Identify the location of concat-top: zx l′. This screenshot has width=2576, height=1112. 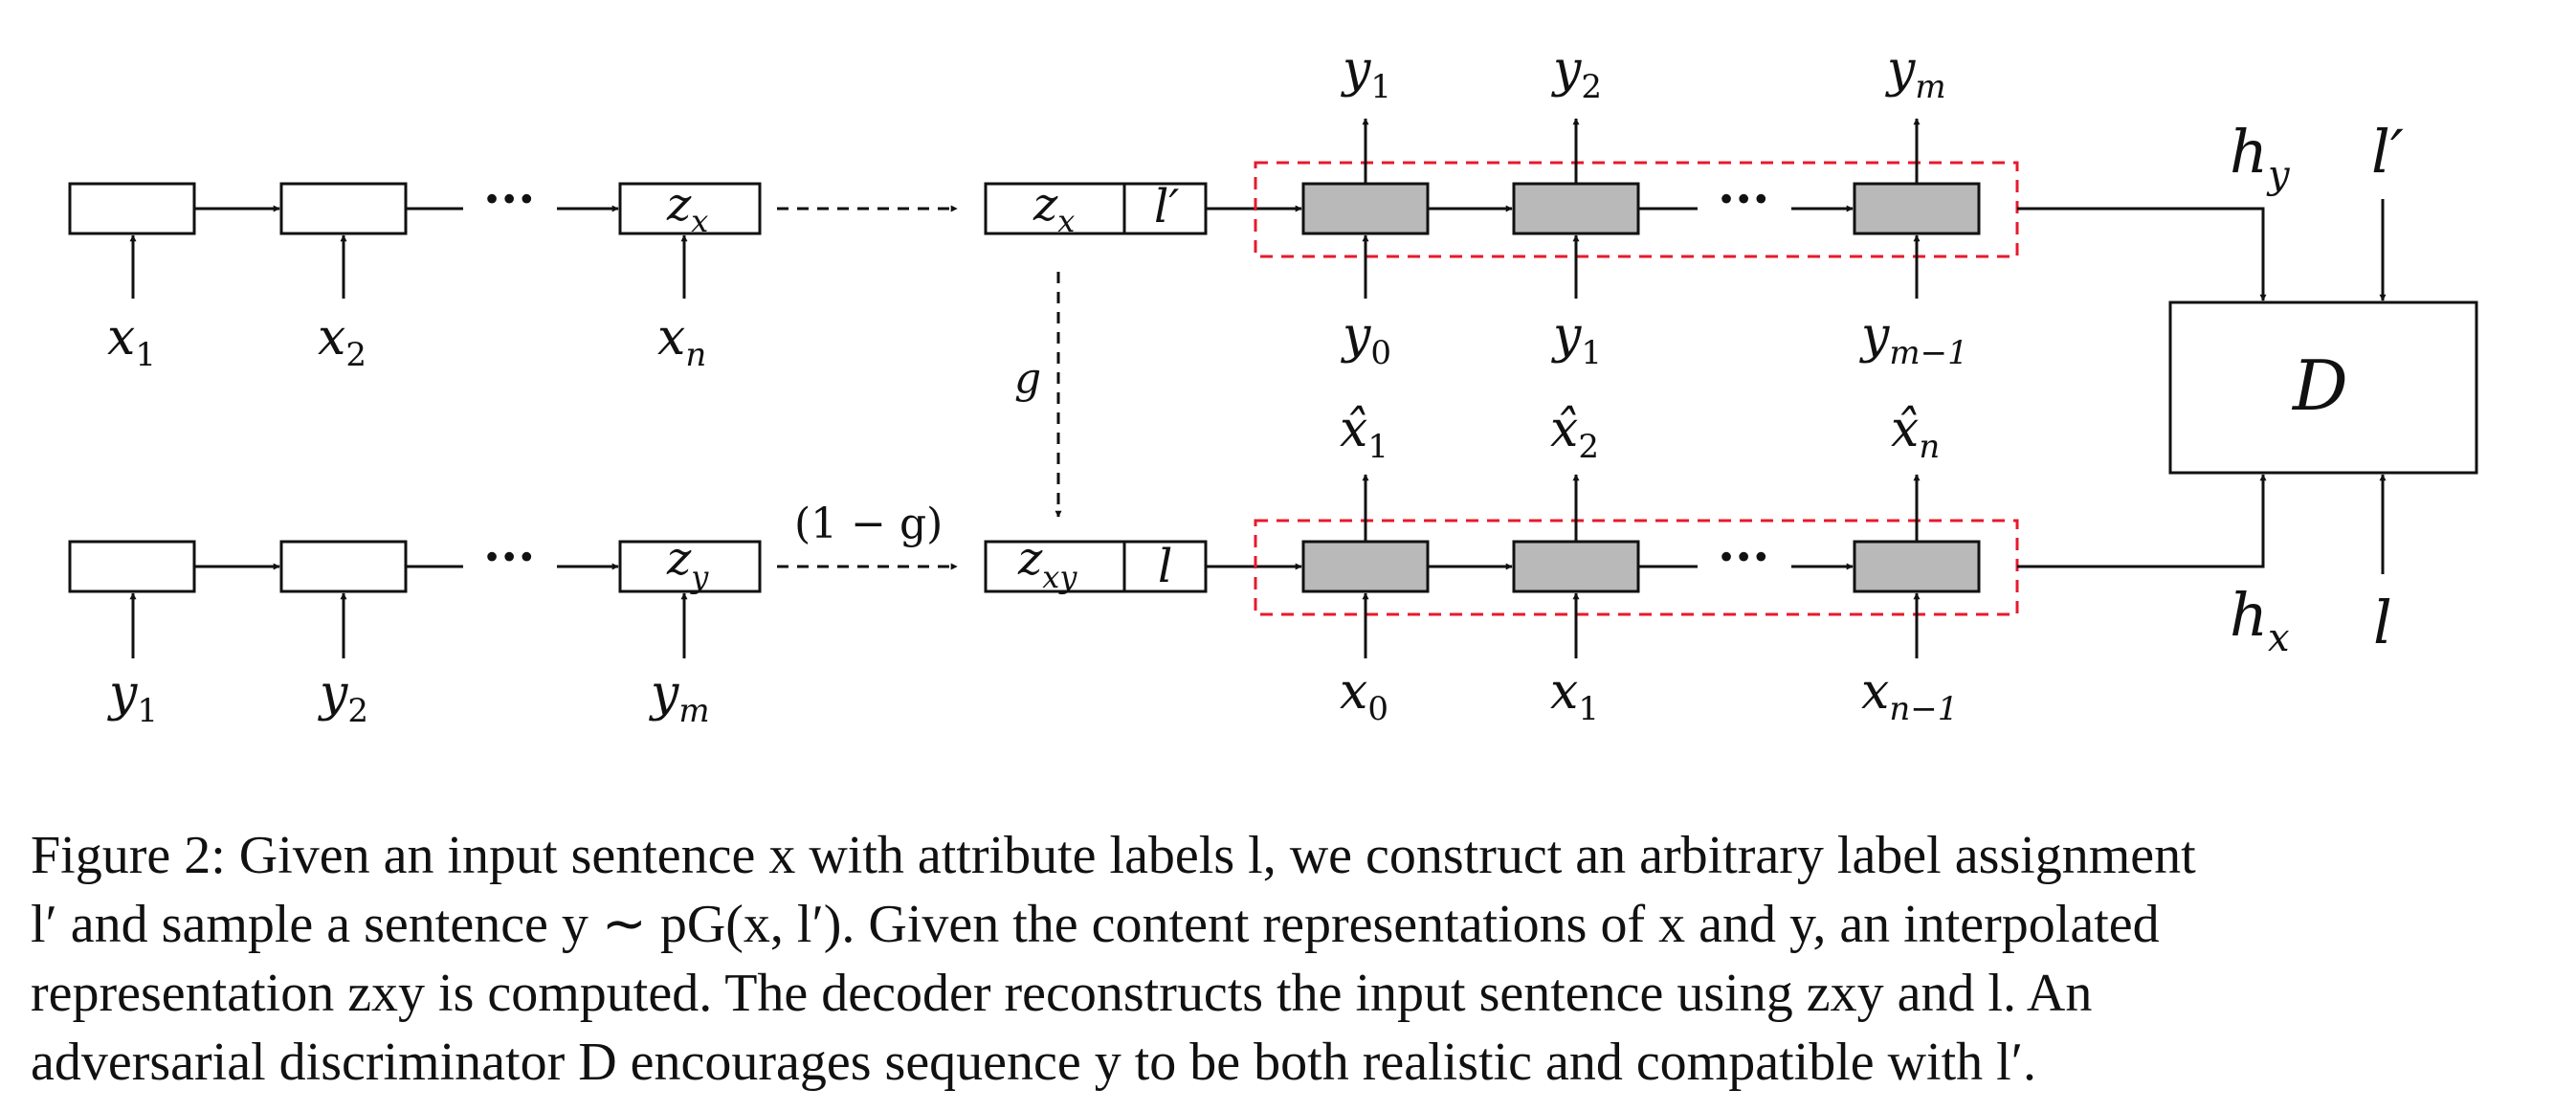
(1096, 208).